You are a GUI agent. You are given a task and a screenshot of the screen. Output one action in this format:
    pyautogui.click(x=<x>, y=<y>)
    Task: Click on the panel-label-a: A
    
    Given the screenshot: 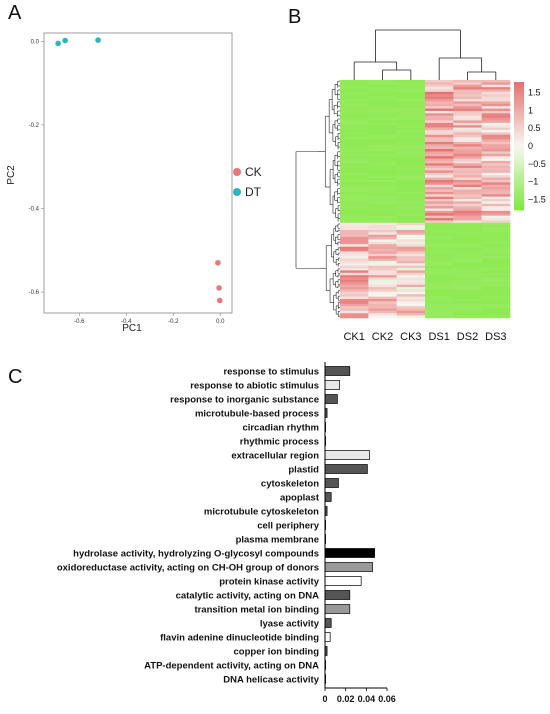 What is the action you would take?
    pyautogui.click(x=15, y=13)
    